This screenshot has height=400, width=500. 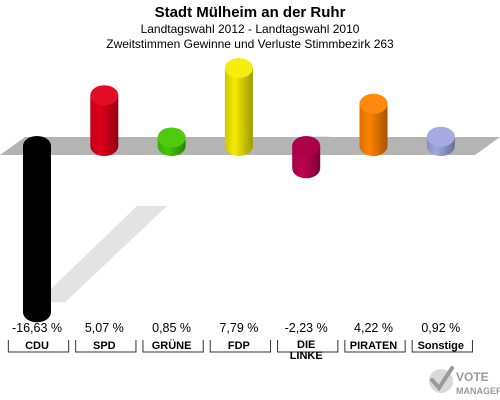 I want to click on category-label: FDP, so click(x=239, y=346).